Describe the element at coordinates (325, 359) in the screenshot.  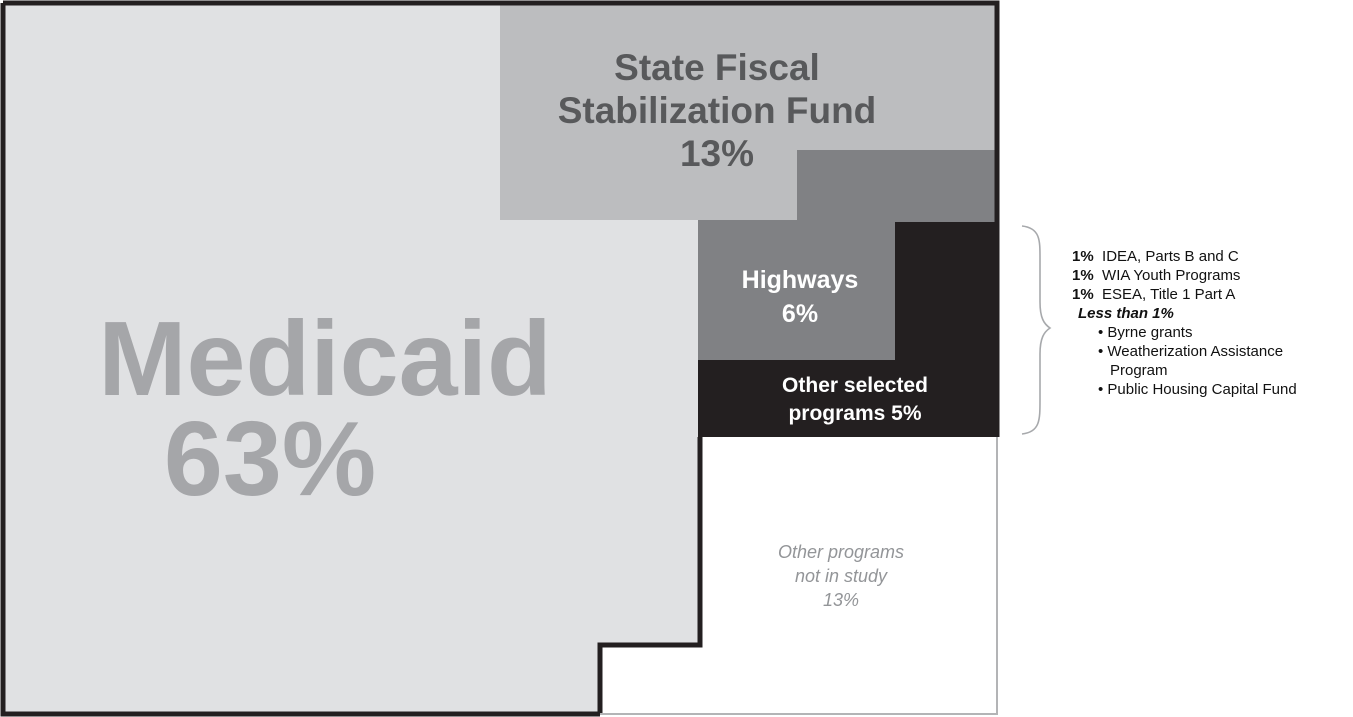
I see `label-medicaid-name: Medicaid` at that location.